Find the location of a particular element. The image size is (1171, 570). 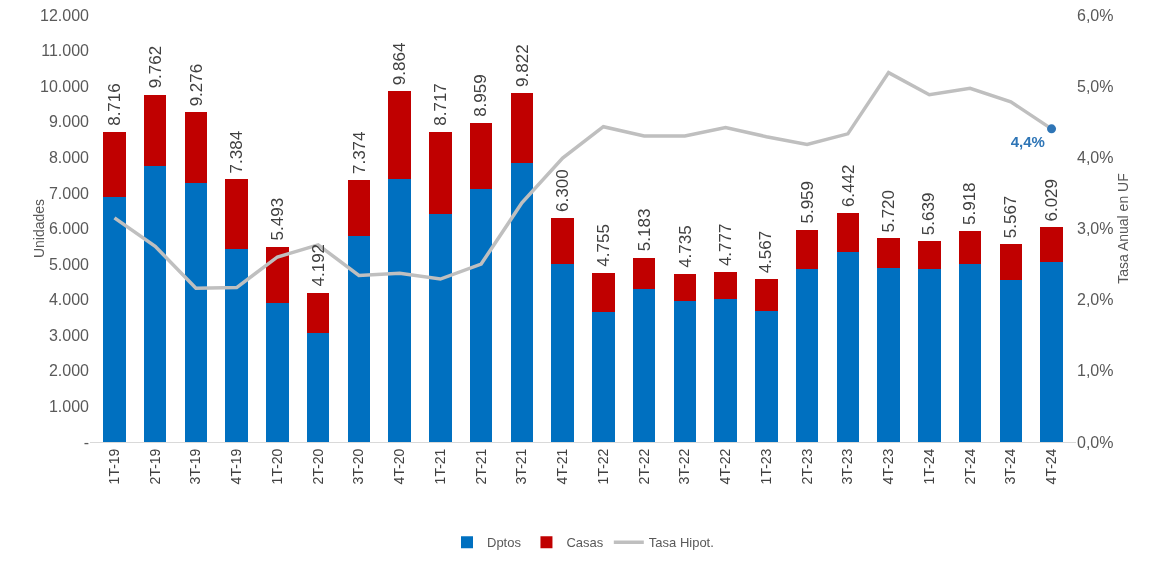

total-label: 5.959 is located at coordinates (807, 202).